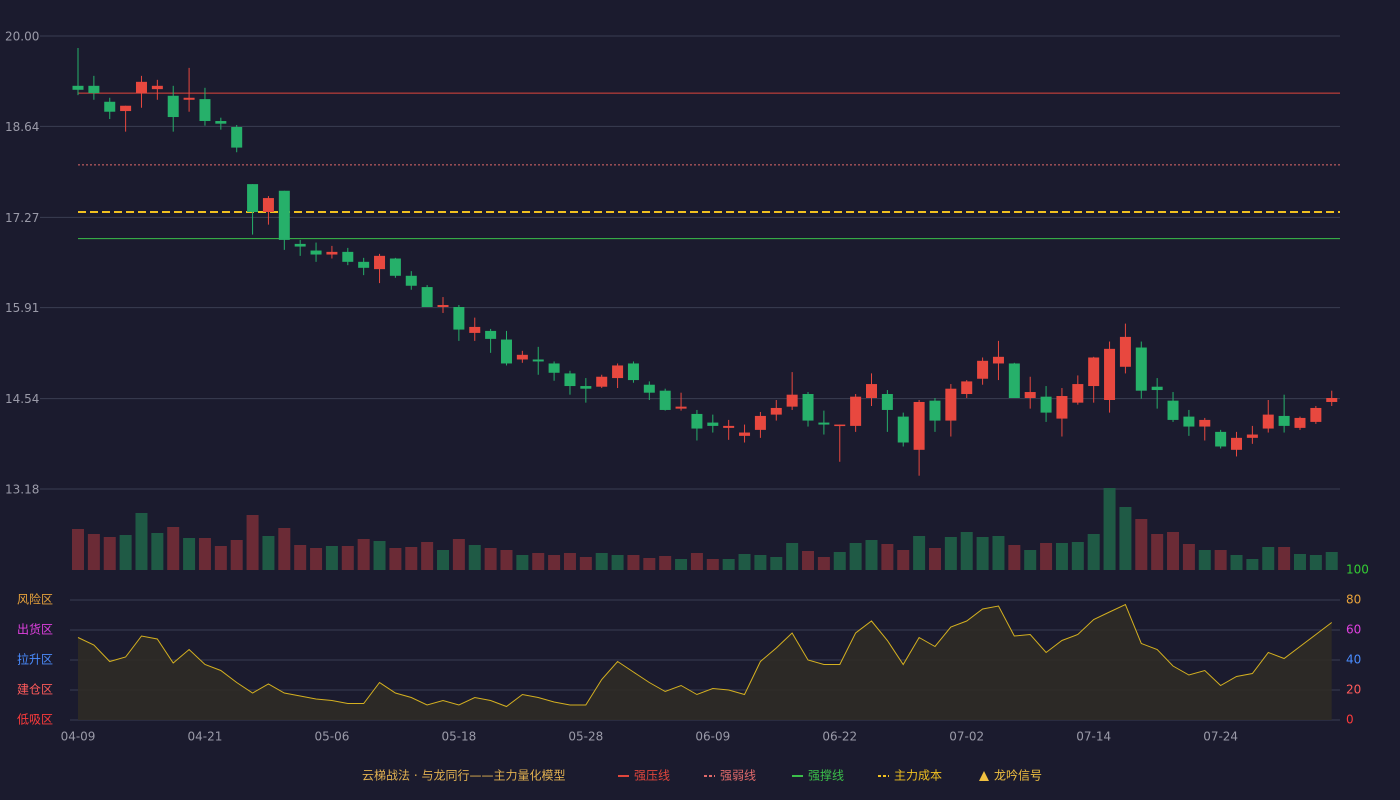 The image size is (1400, 800). I want to click on y2-tick-label: 80, so click(1353, 600).